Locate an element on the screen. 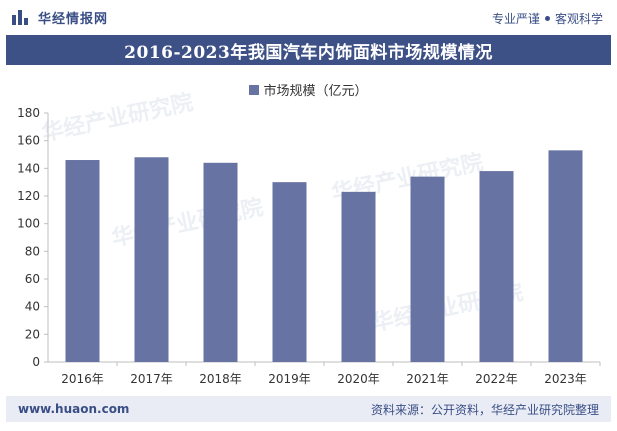 The height and width of the screenshot is (431, 617). slogan-left: 专业严谨 is located at coordinates (515, 19).